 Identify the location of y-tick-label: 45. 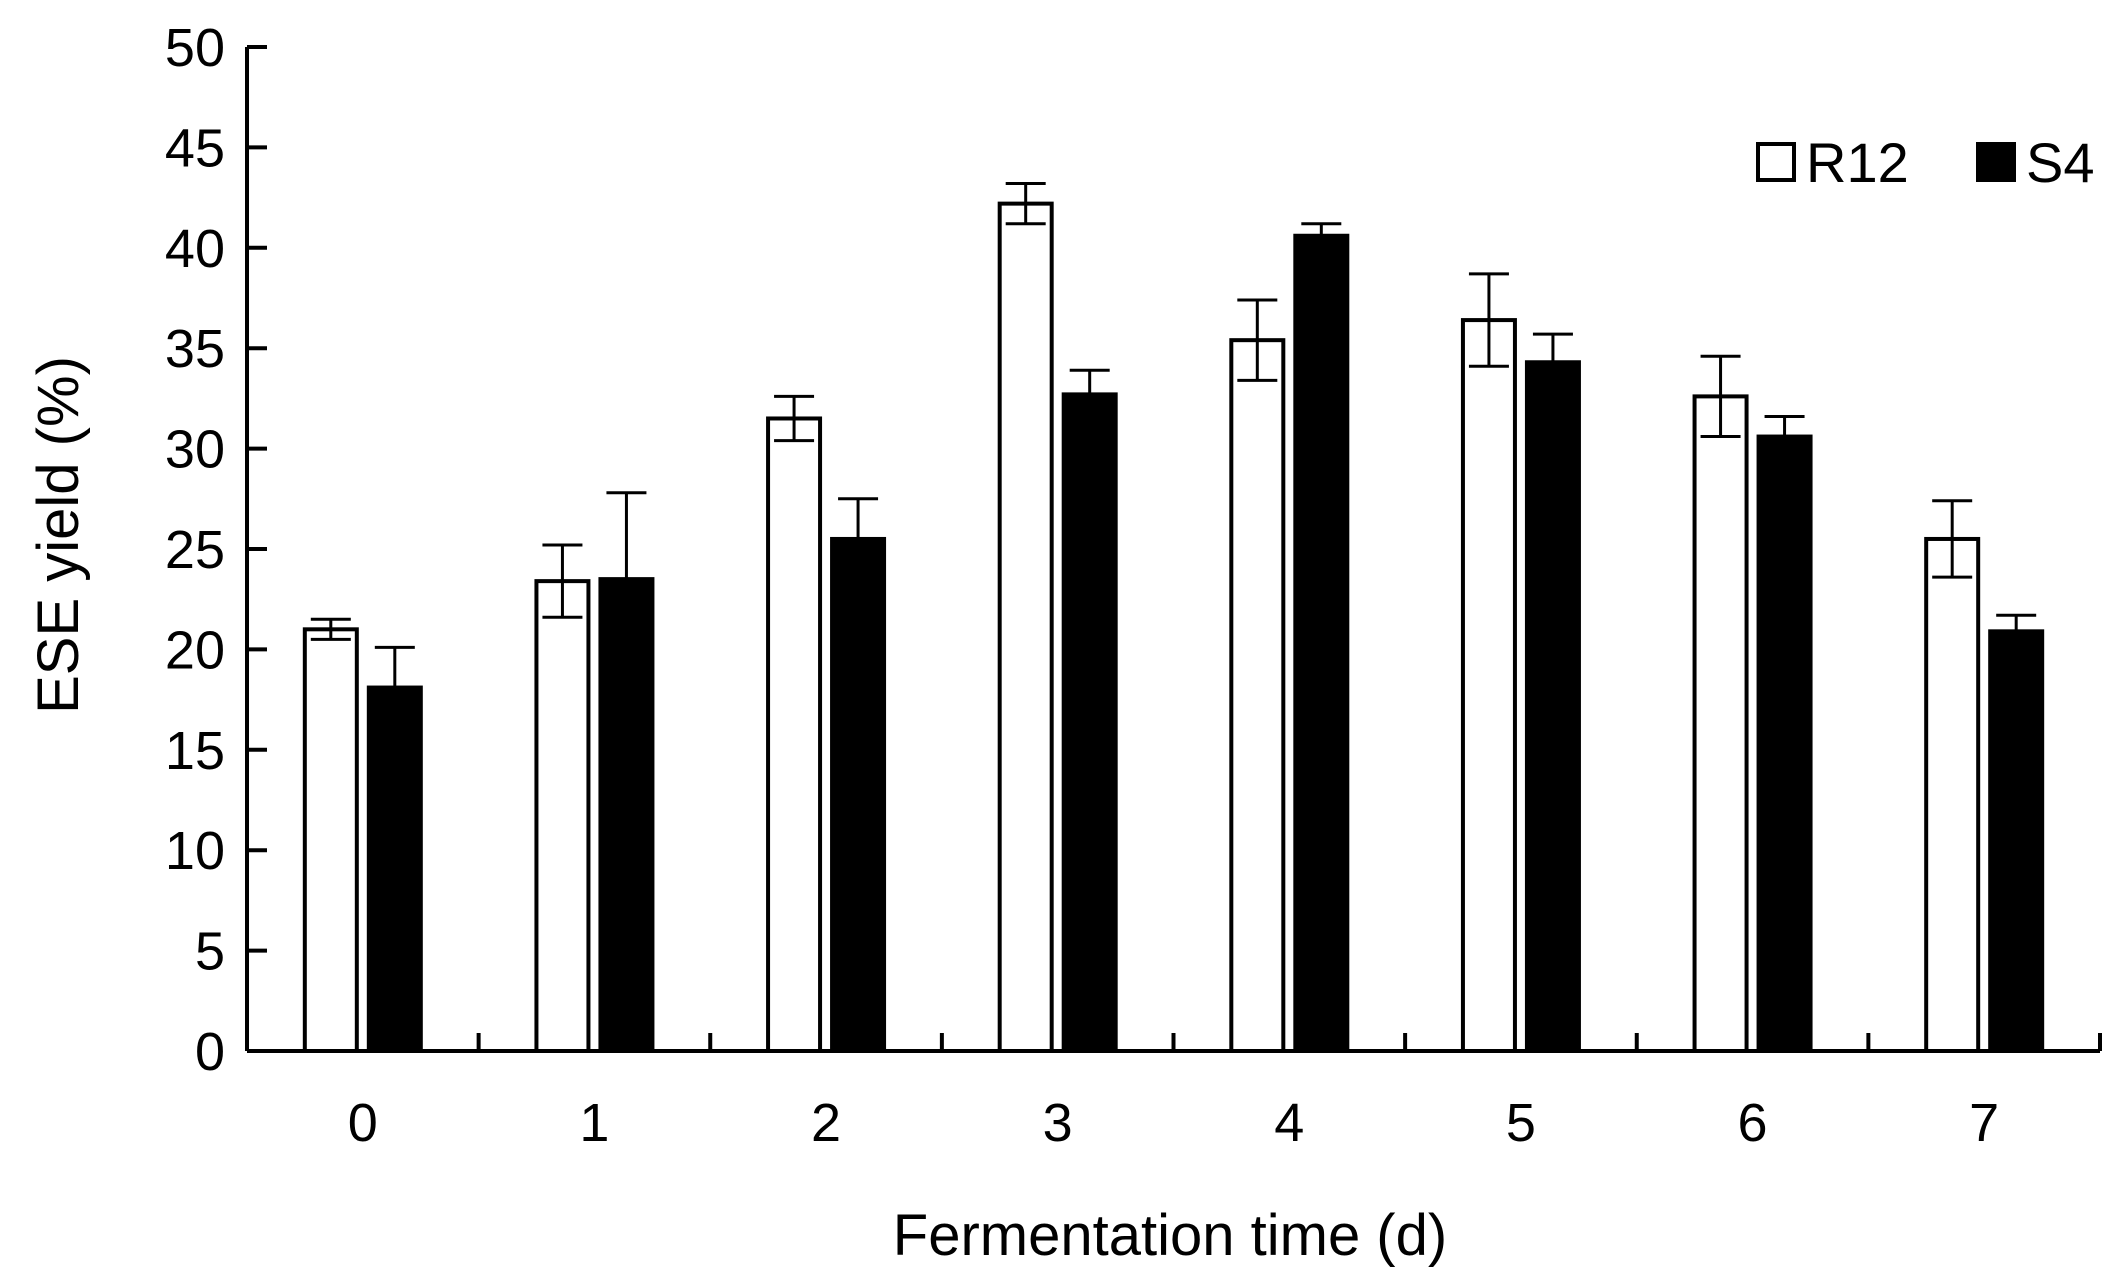
(195, 148).